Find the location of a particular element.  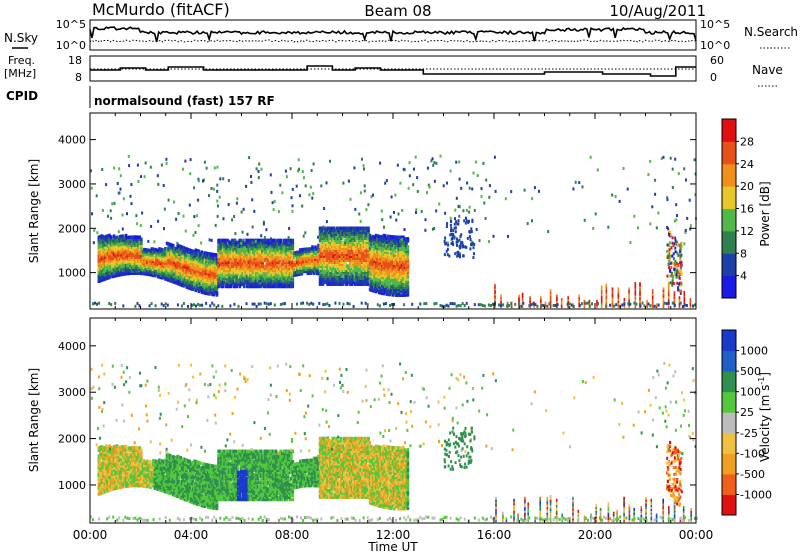

power-colorbar-label: Power [dB] is located at coordinates (765, 213).